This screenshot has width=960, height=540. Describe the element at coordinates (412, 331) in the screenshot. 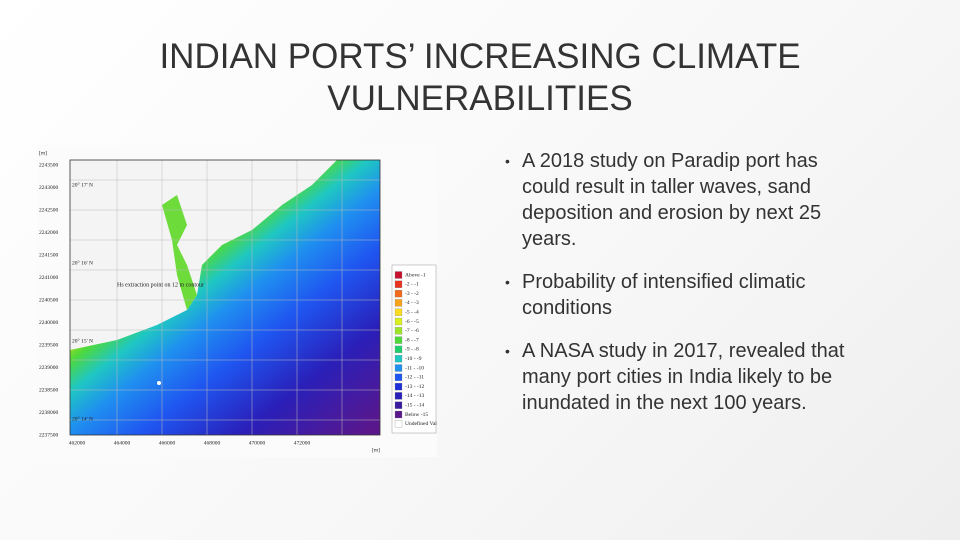

I see `legend-label: -7 - -6` at that location.